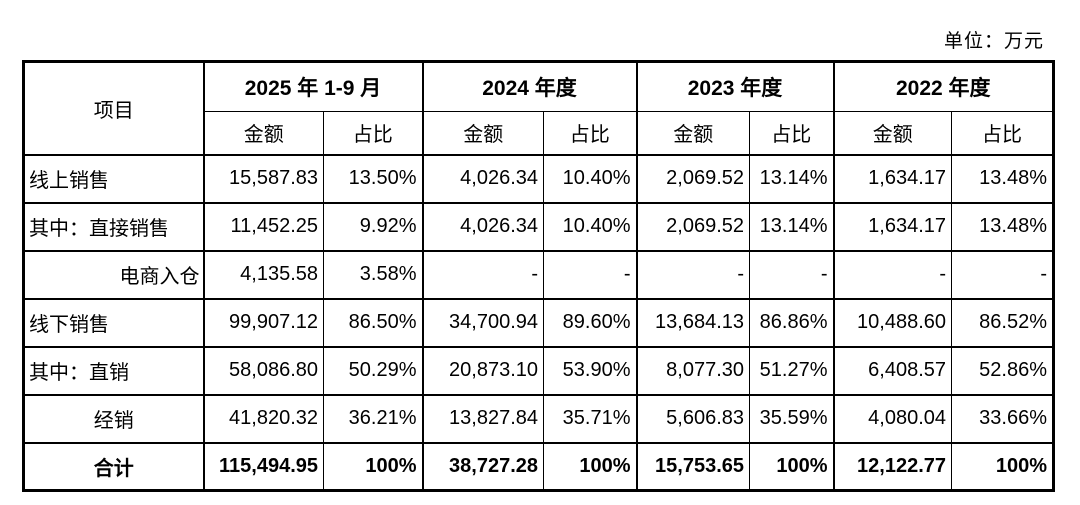 The image size is (1080, 505). Describe the element at coordinates (693, 370) in the screenshot. I see `amount-2023: 8,077.30` at that location.